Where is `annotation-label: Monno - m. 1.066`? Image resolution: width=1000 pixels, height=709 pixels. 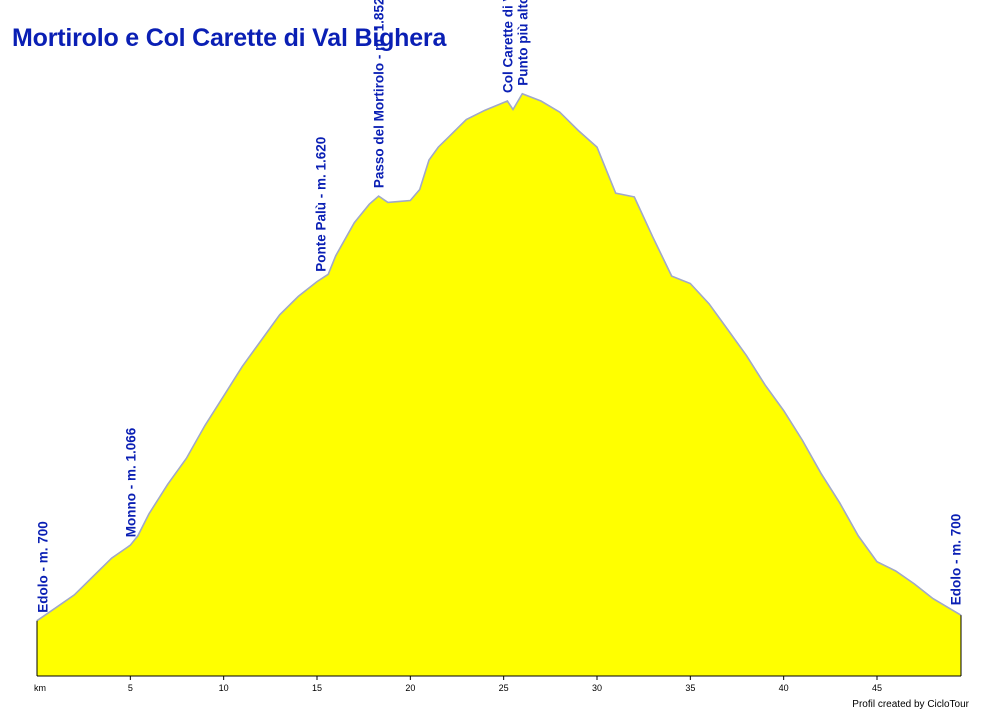 annotation-label: Monno - m. 1.066 is located at coordinates (130, 482).